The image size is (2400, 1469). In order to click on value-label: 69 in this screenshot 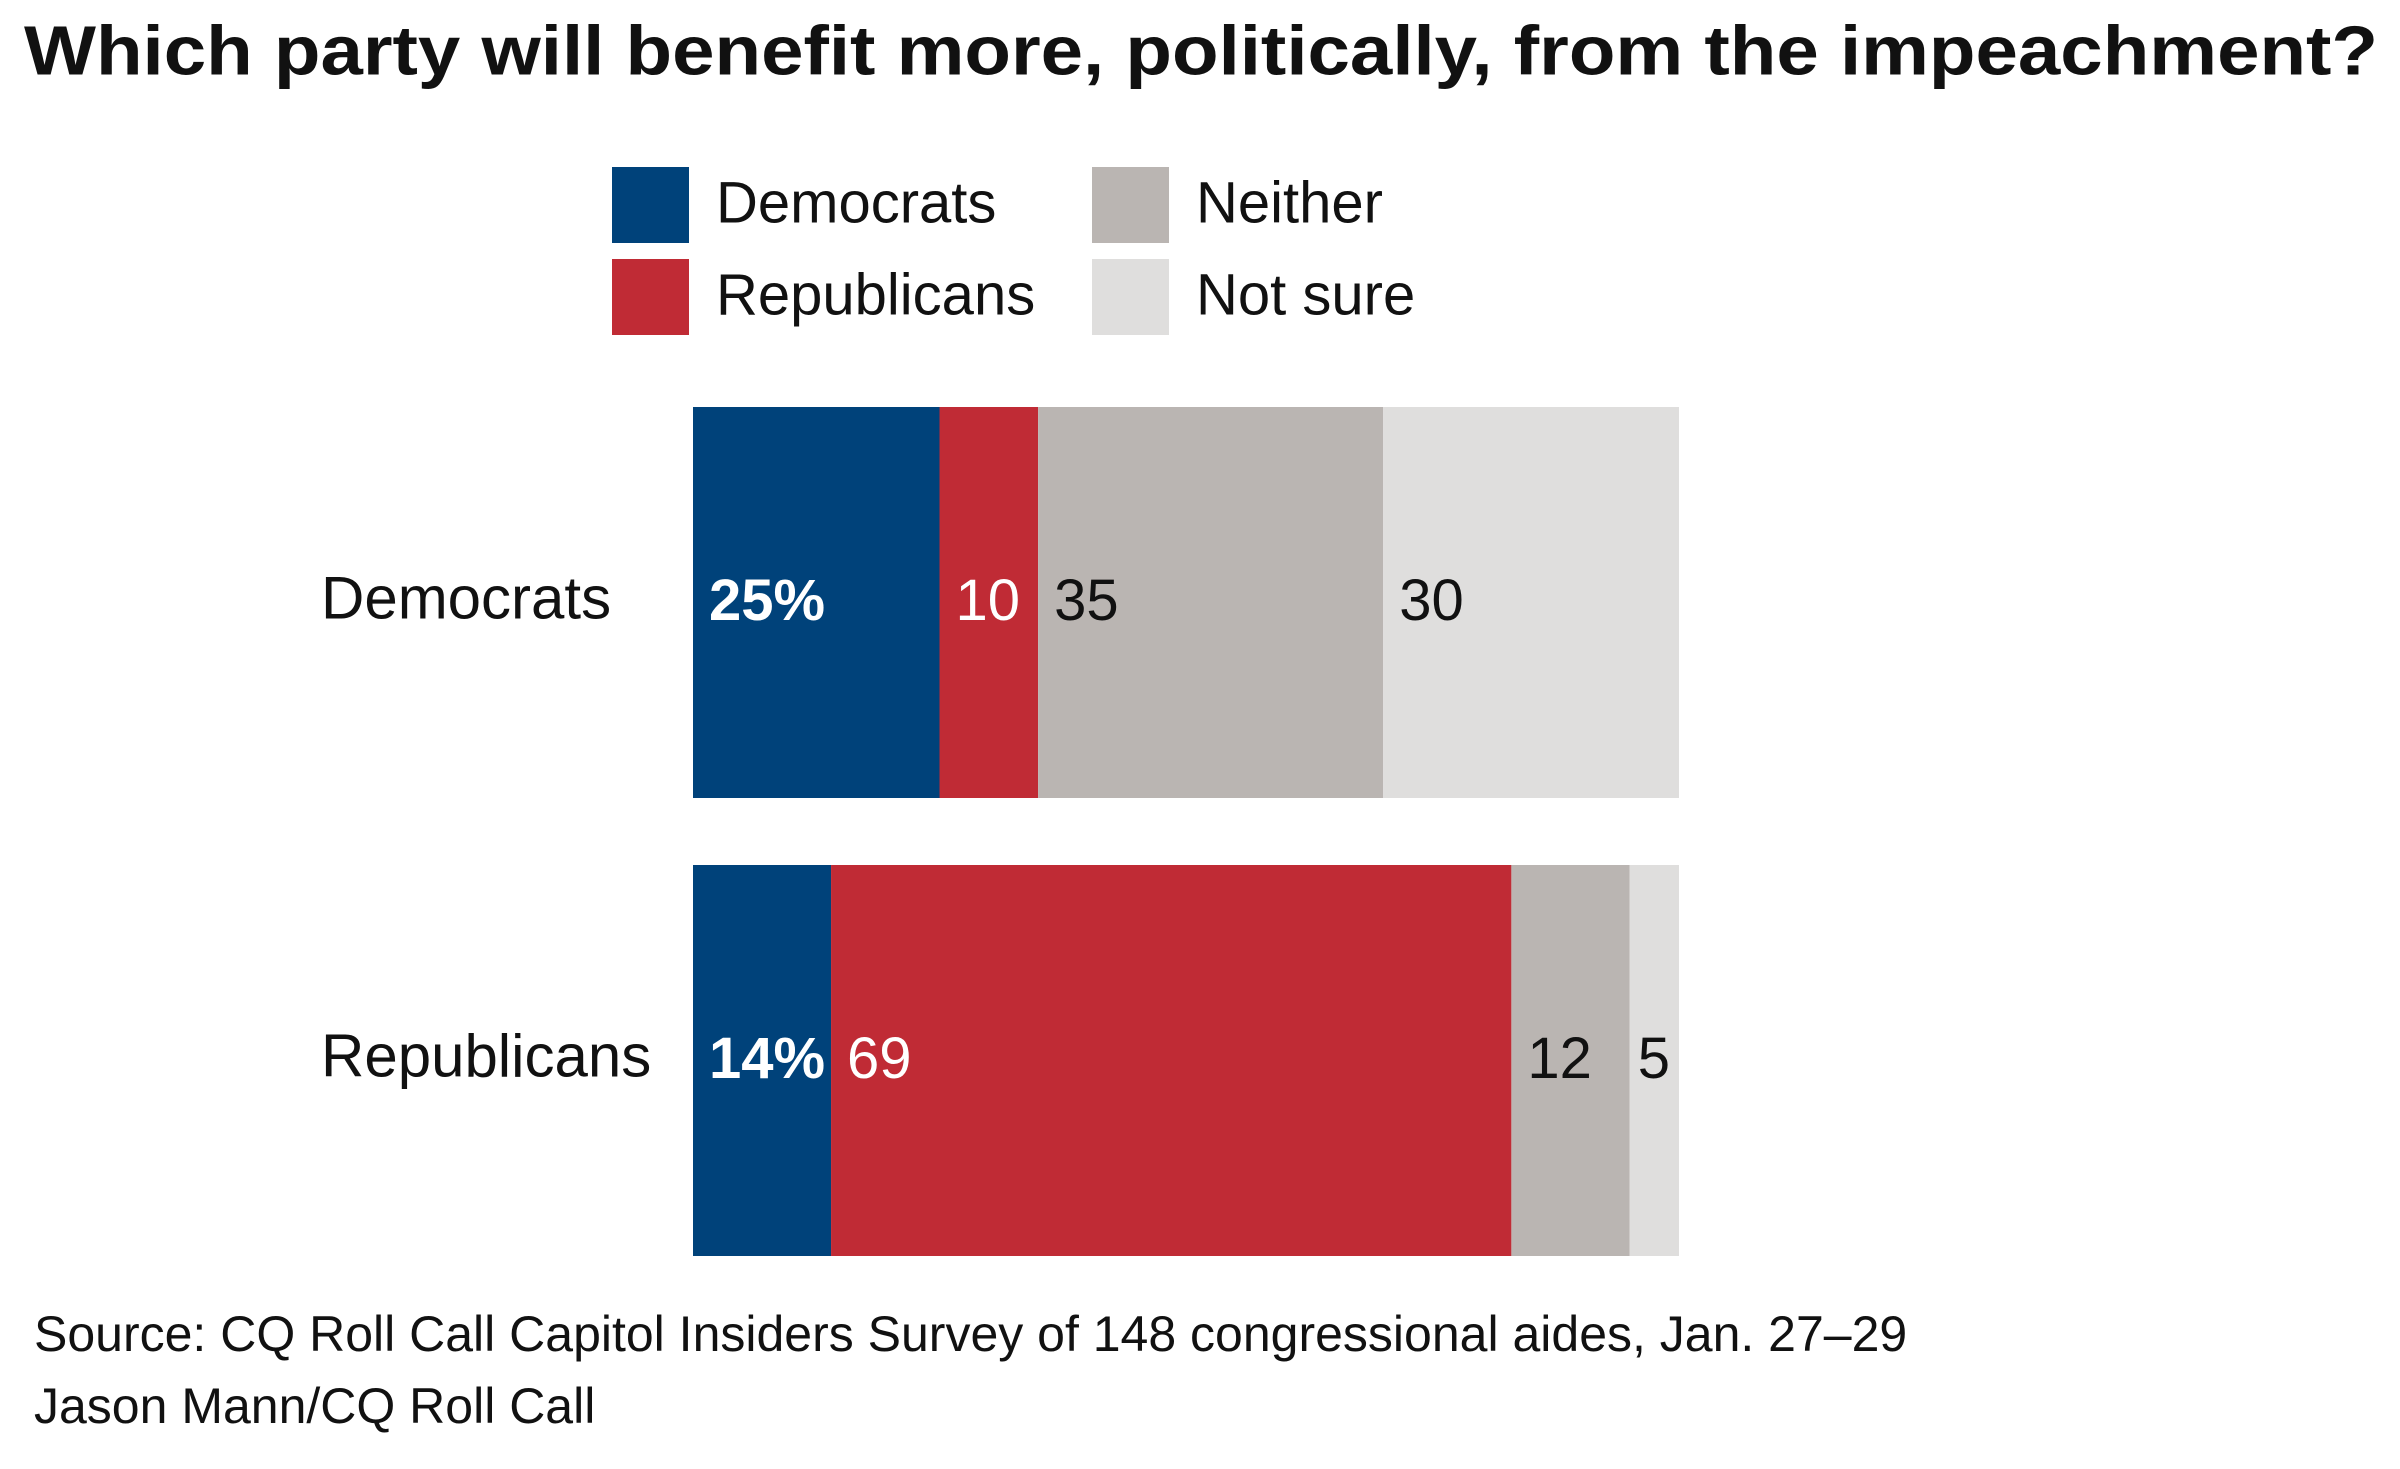, I will do `click(879, 1058)`.